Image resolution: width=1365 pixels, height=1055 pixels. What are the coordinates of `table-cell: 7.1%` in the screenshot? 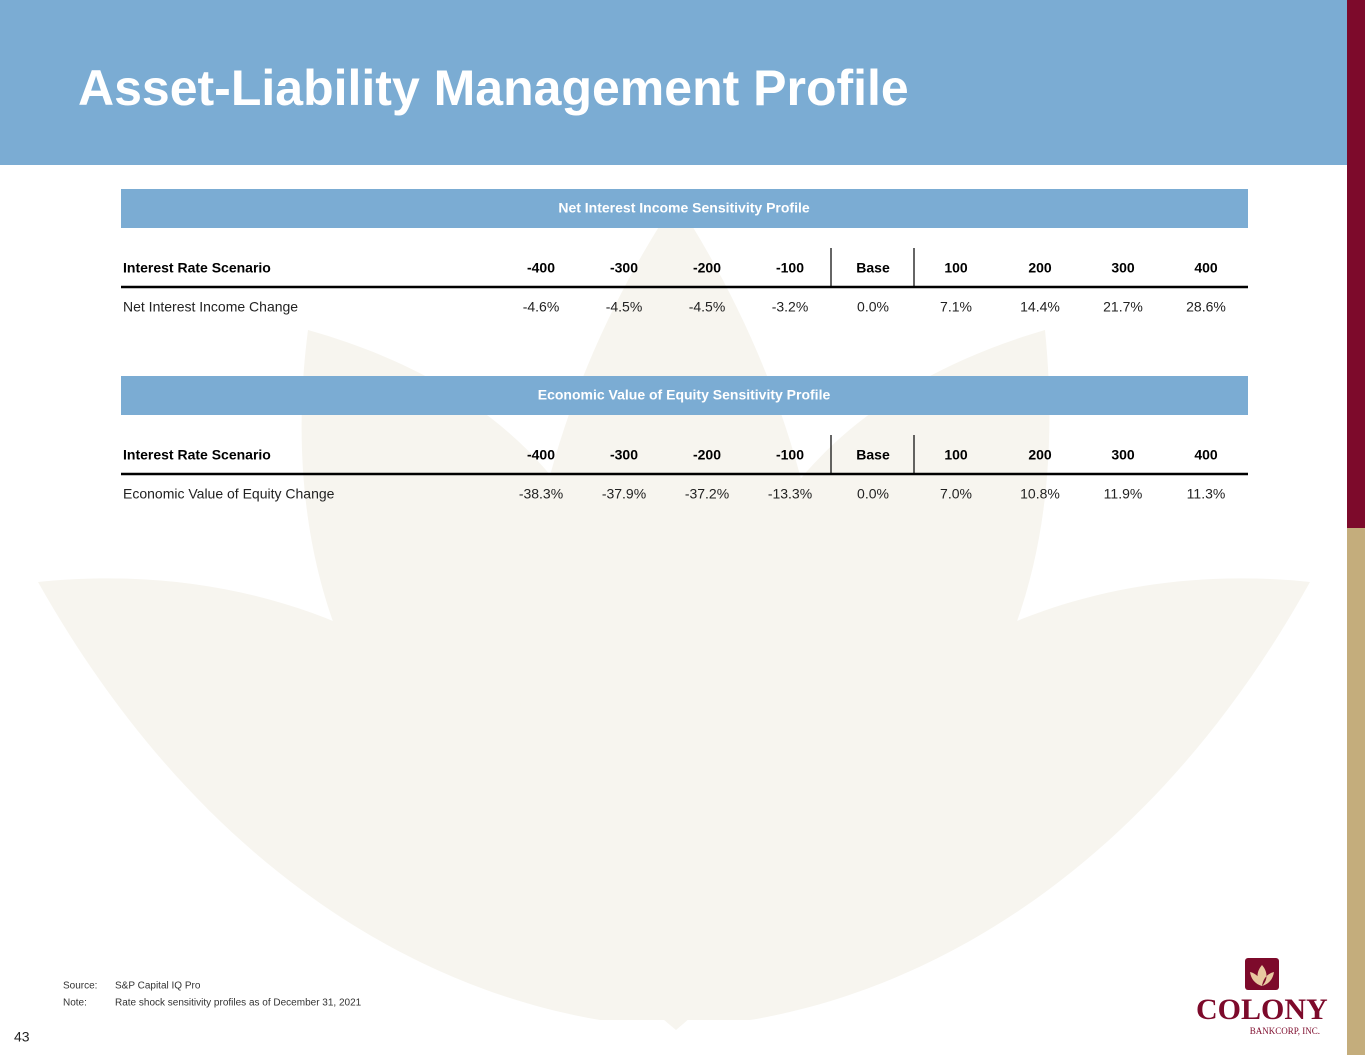 It's located at (956, 307).